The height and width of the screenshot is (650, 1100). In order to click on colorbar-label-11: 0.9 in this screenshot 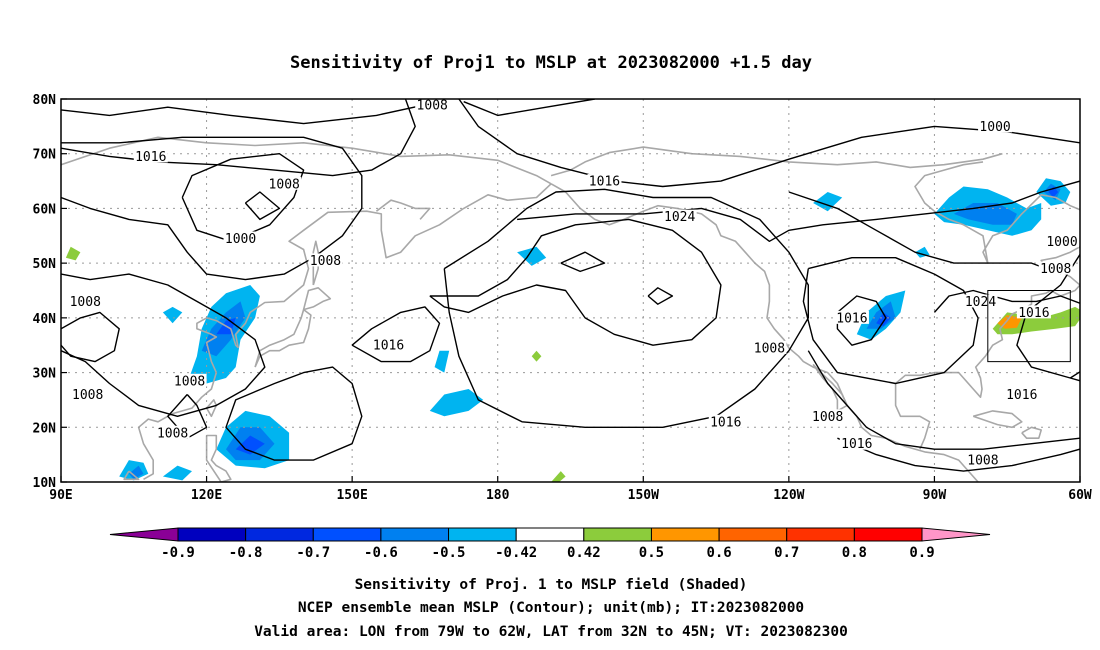, I will do `click(921, 553)`.